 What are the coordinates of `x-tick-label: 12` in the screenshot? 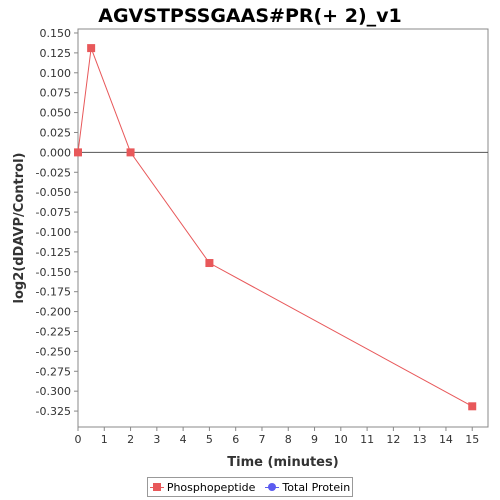 It's located at (393, 439).